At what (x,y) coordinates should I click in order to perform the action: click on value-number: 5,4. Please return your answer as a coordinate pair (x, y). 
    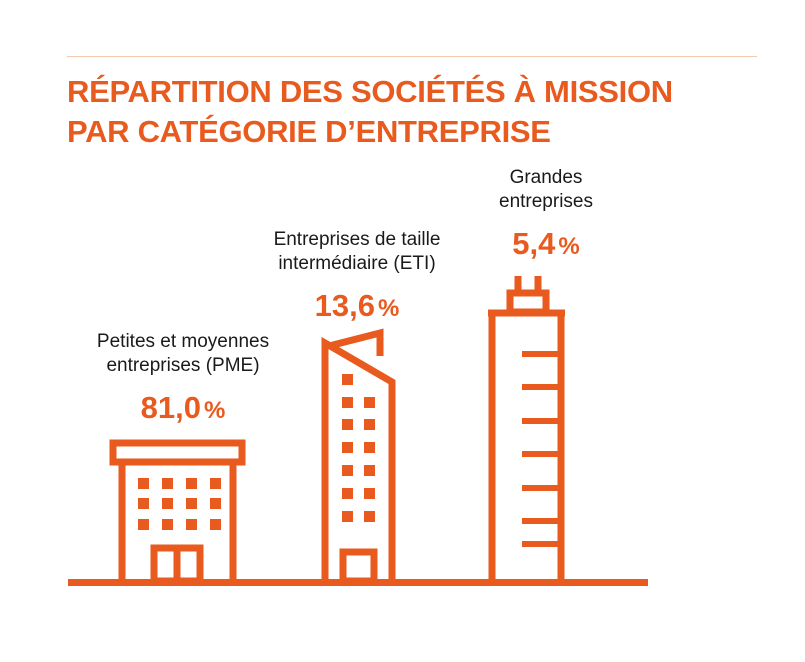
    Looking at the image, I should click on (534, 243).